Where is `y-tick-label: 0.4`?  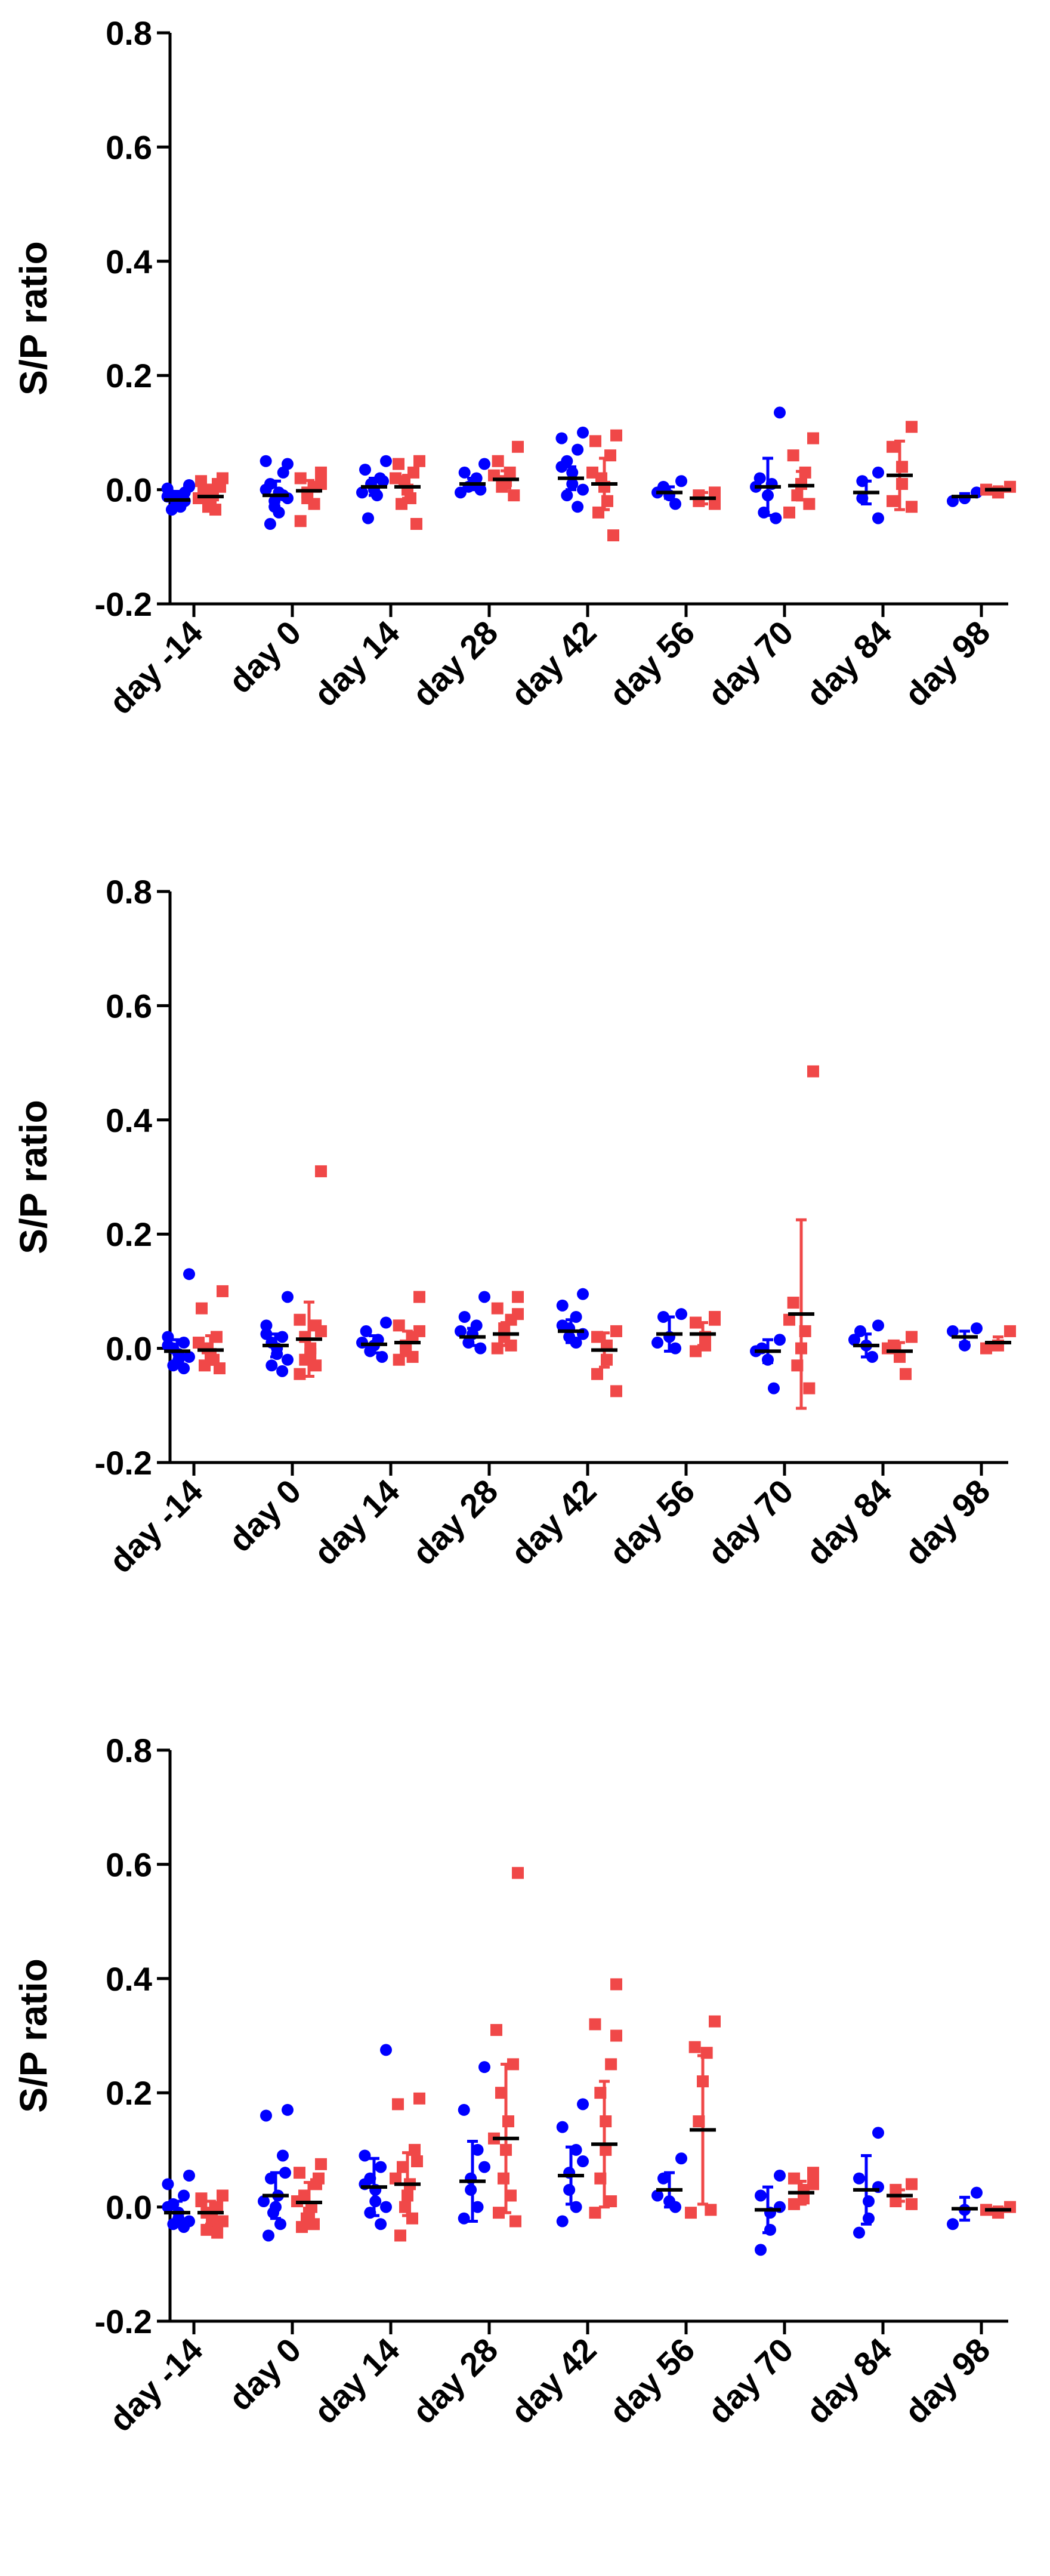
y-tick-label: 0.4 is located at coordinates (129, 261).